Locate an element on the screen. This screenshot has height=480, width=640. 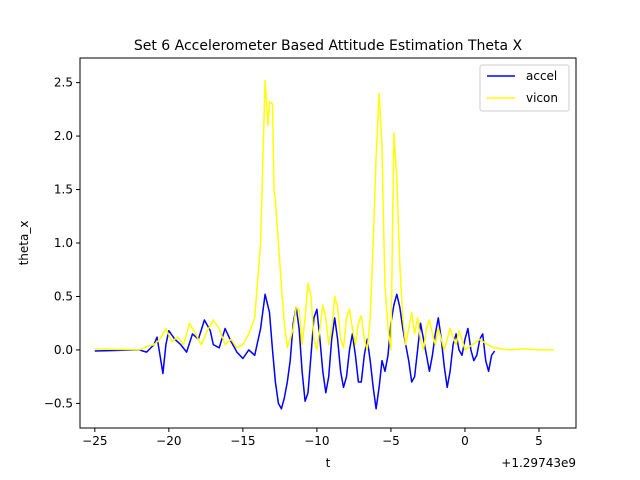
x-tick-label: −20 is located at coordinates (168, 441).